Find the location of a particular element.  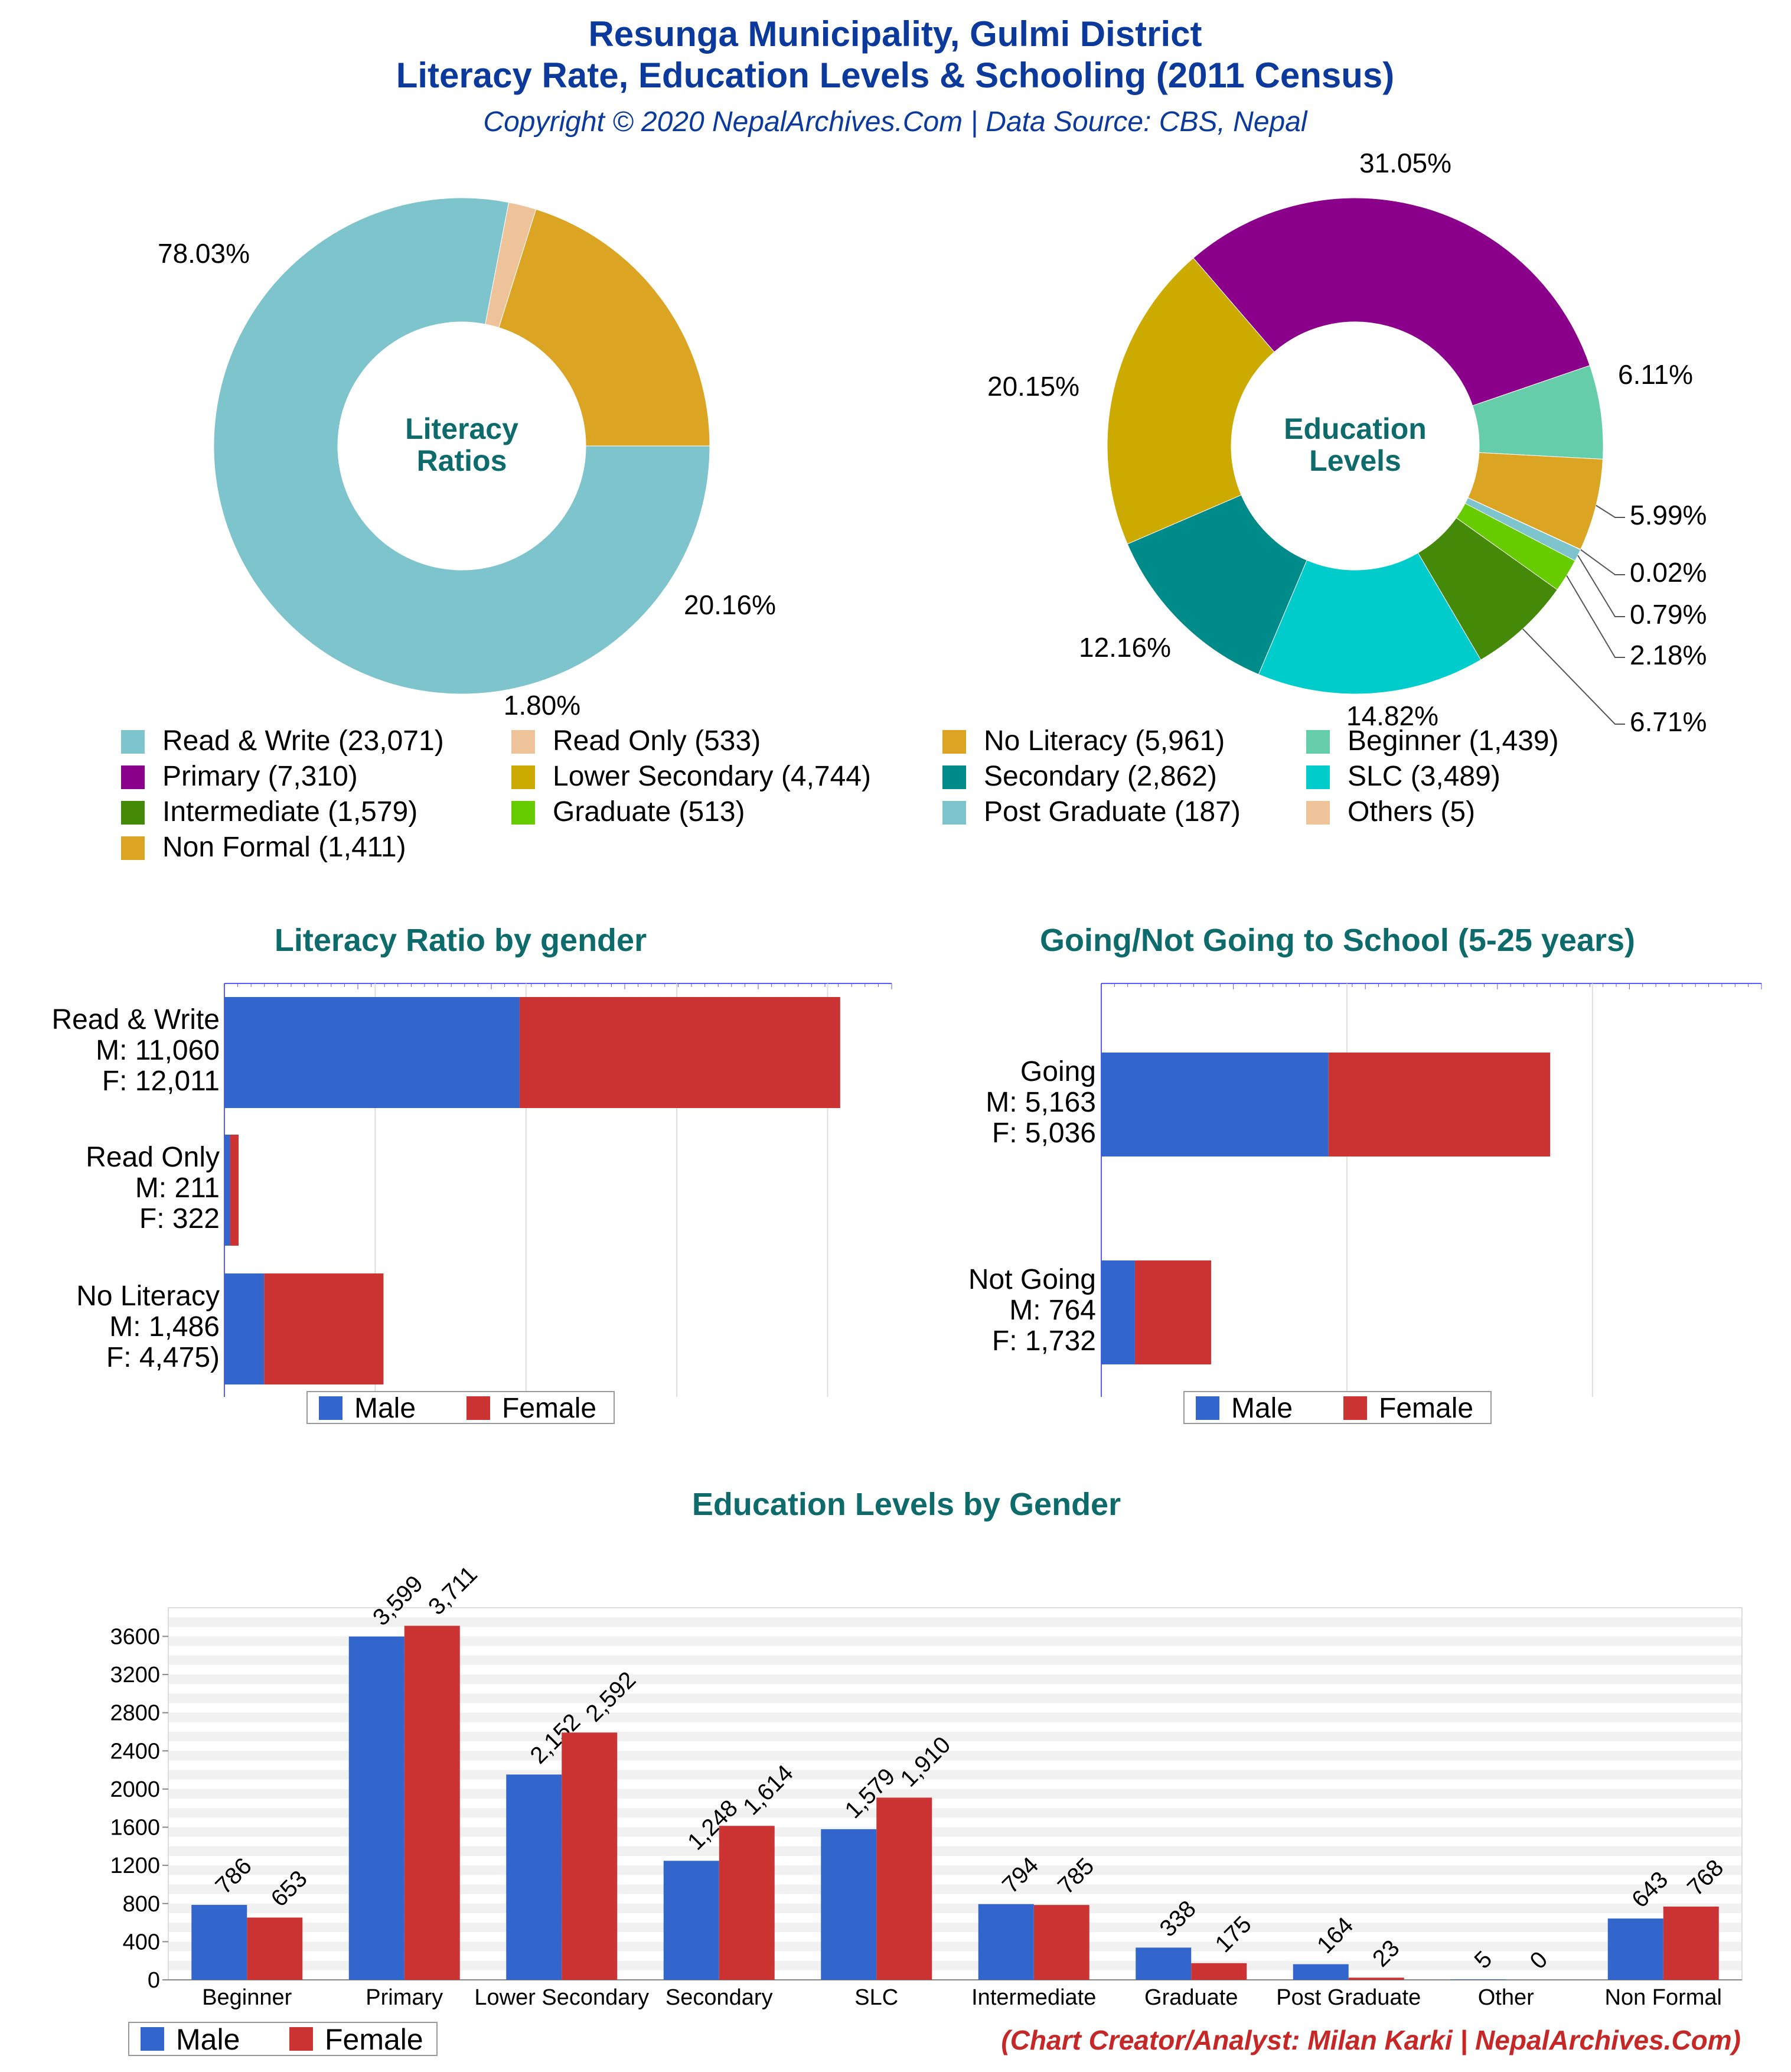

x-tick-label: Lower Secondary is located at coordinates (561, 1997).